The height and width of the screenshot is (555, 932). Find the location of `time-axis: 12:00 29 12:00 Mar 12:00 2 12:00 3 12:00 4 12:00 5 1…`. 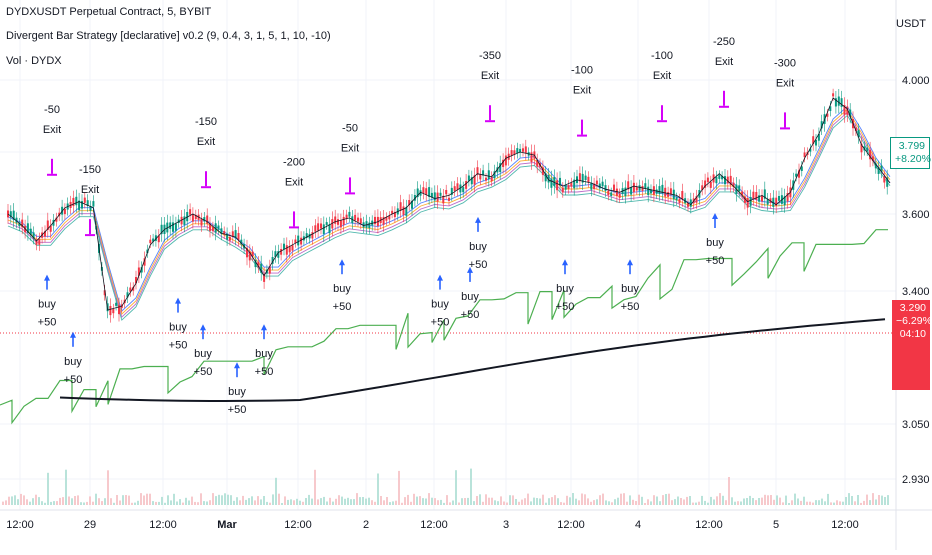

time-axis: 12:00 29 12:00 Mar 12:00 2 12:00 3 12:00 4 12:00 5 1… is located at coordinates (432, 525).